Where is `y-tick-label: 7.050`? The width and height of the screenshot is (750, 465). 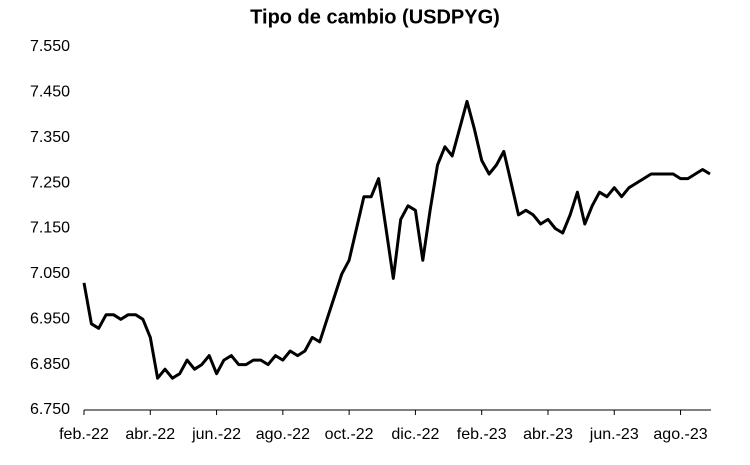
y-tick-label: 7.050 is located at coordinates (50, 273).